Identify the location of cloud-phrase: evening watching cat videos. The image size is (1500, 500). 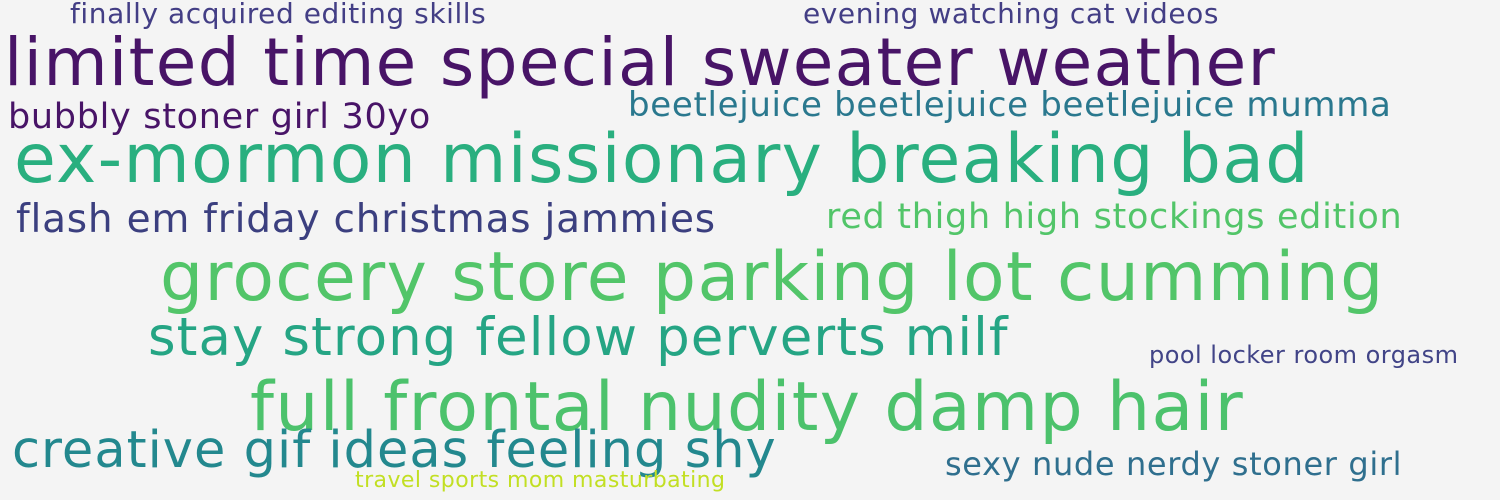
(1011, 15).